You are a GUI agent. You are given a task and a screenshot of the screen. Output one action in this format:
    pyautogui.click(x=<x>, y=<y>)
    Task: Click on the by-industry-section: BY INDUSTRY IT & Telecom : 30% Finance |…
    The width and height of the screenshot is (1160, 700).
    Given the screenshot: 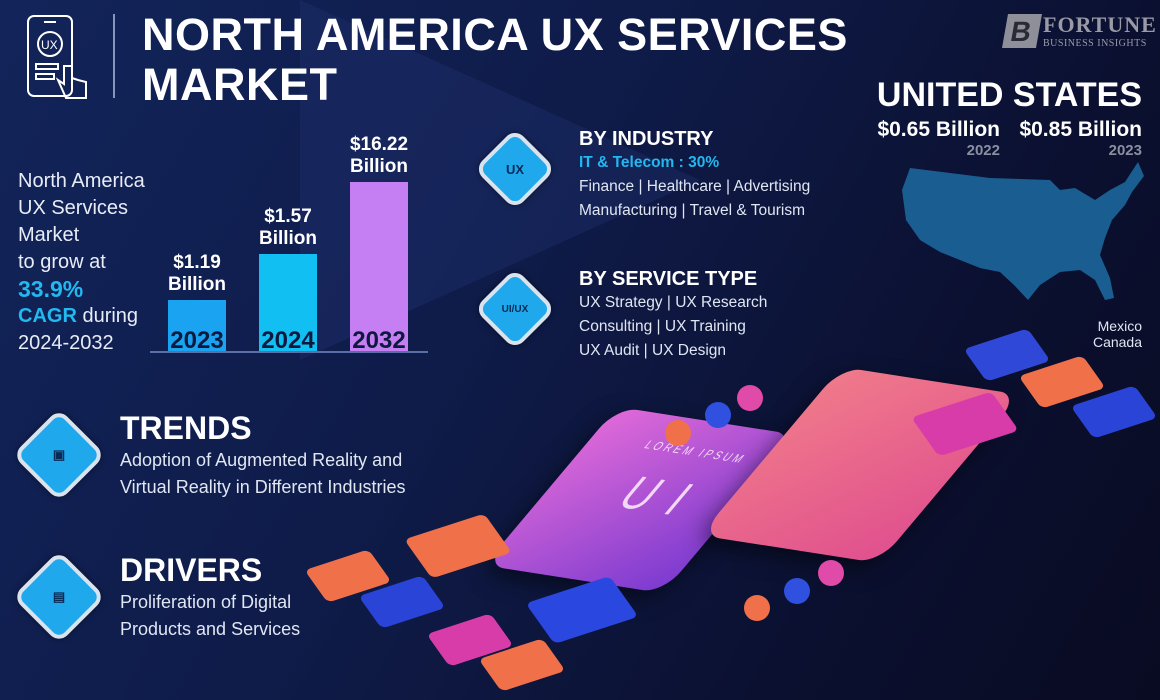 What is the action you would take?
    pyautogui.click(x=695, y=173)
    